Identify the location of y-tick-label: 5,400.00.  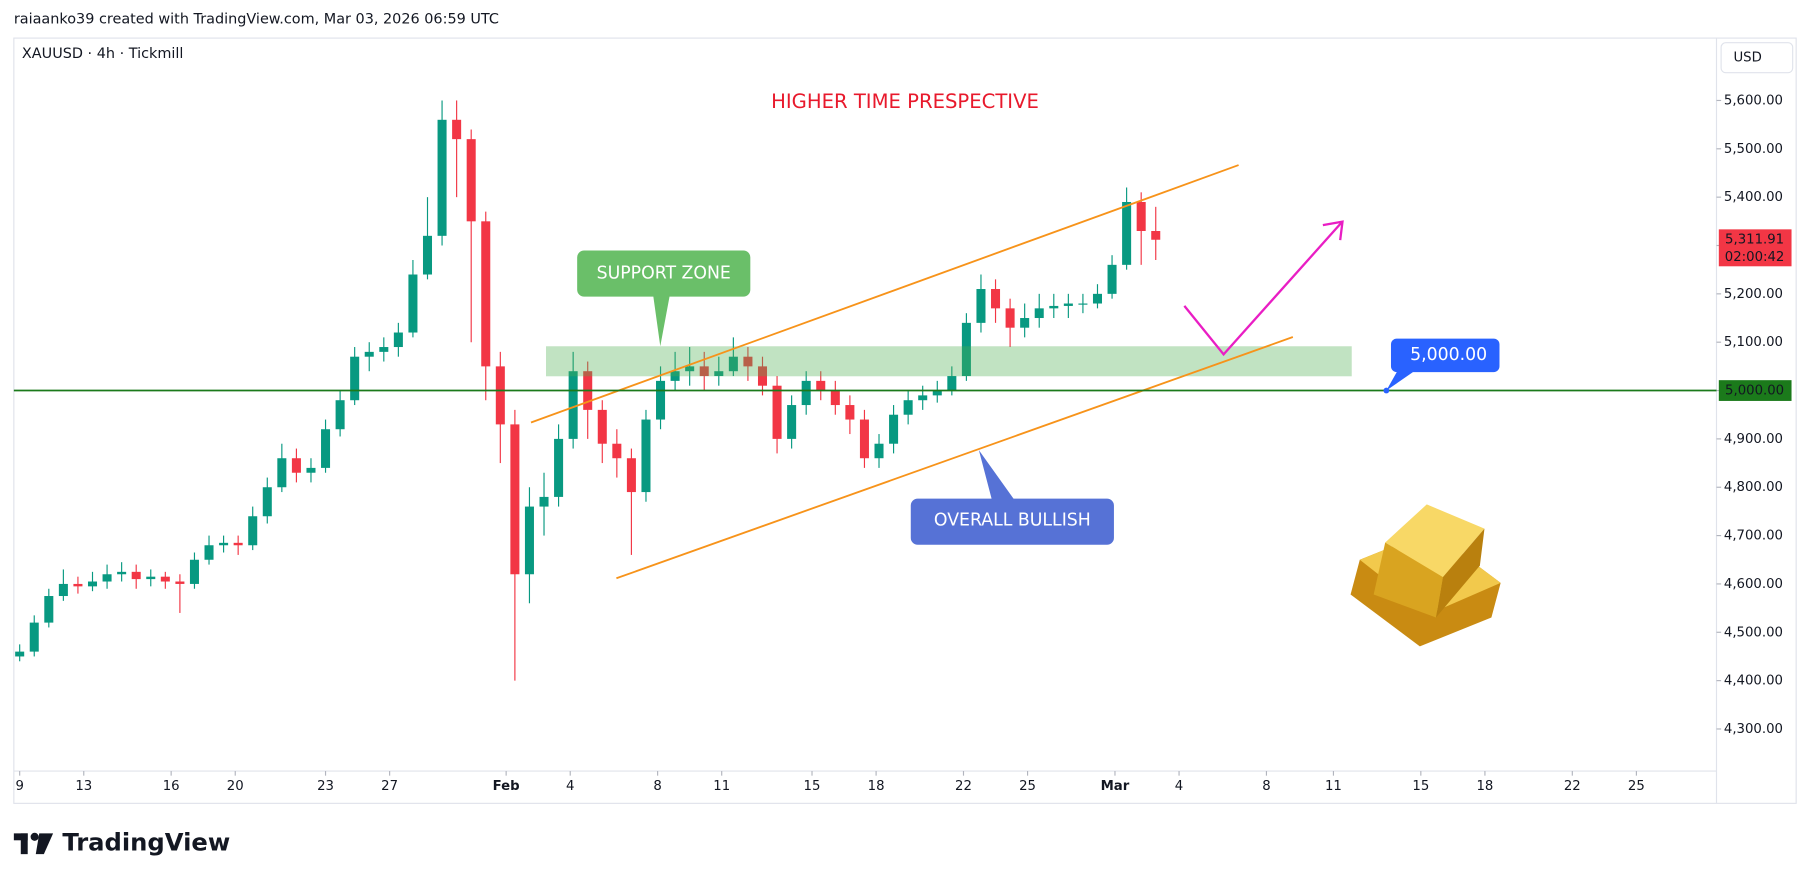
(1753, 197).